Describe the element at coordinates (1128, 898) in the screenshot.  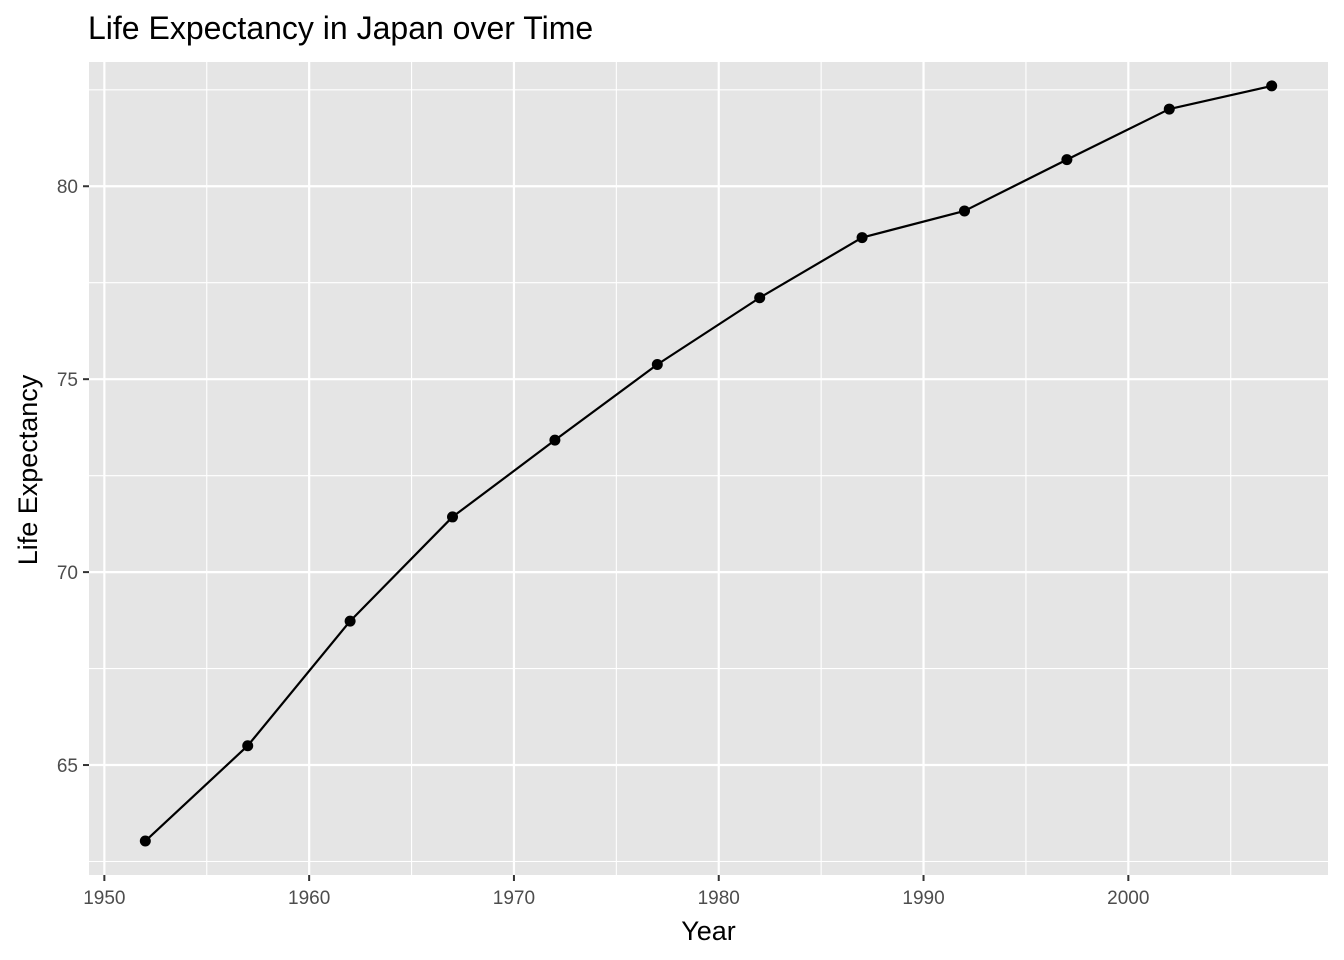
I see `x-tick-label: 2000` at that location.